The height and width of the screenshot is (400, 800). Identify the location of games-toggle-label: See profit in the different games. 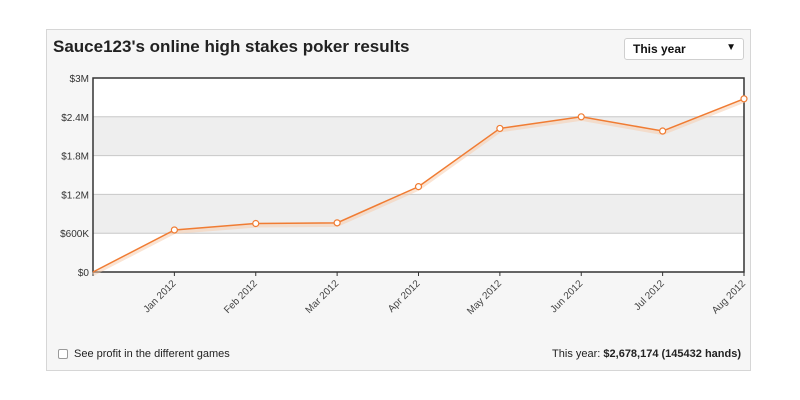
(152, 354).